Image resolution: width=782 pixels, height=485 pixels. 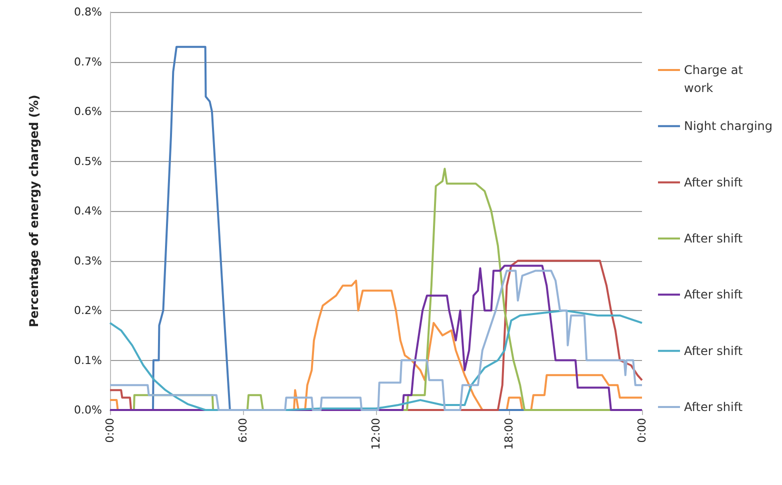 What do you see at coordinates (715, 79) in the screenshot?
I see `legend-label: Charge at work` at bounding box center [715, 79].